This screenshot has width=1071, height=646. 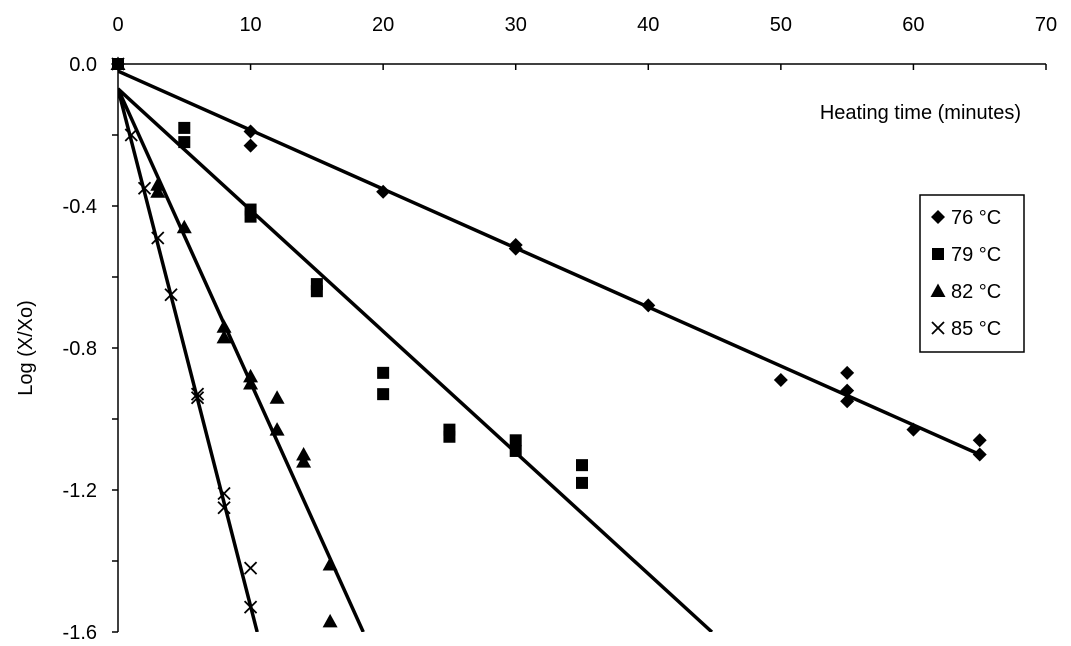 What do you see at coordinates (920, 113) in the screenshot?
I see `x-axis-title: Heating time (minutes)` at bounding box center [920, 113].